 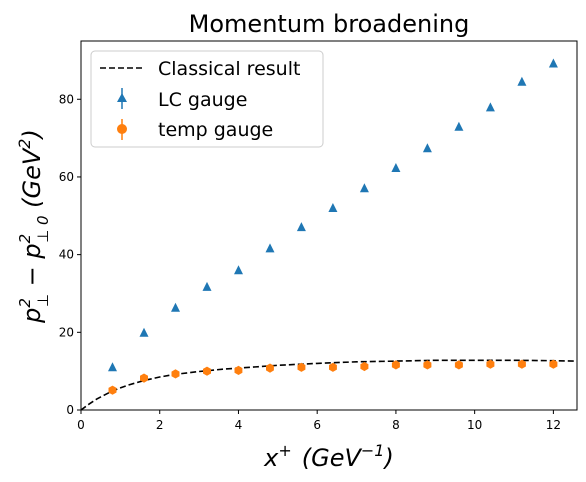 I want to click on x-tick-label: 0, so click(x=81, y=425).